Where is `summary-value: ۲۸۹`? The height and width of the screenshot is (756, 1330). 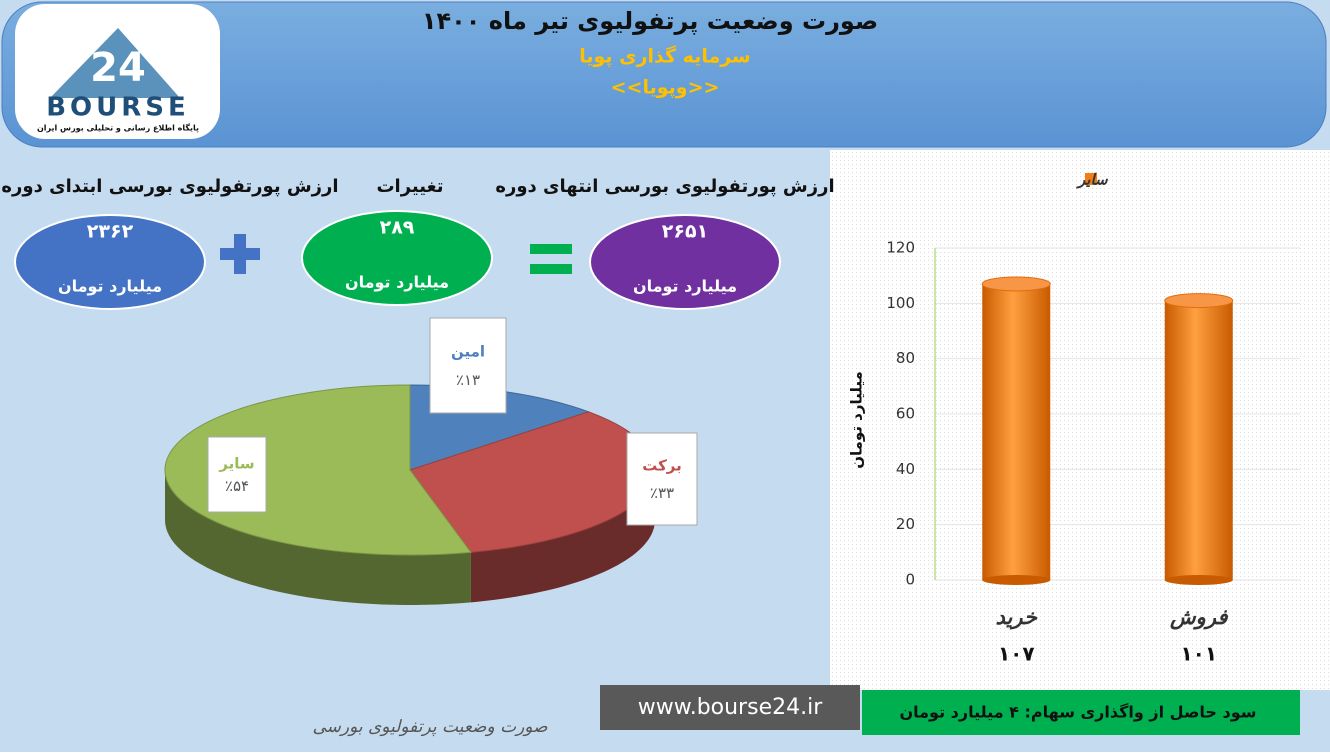
summary-value: ۲۸۹ is located at coordinates (397, 228).